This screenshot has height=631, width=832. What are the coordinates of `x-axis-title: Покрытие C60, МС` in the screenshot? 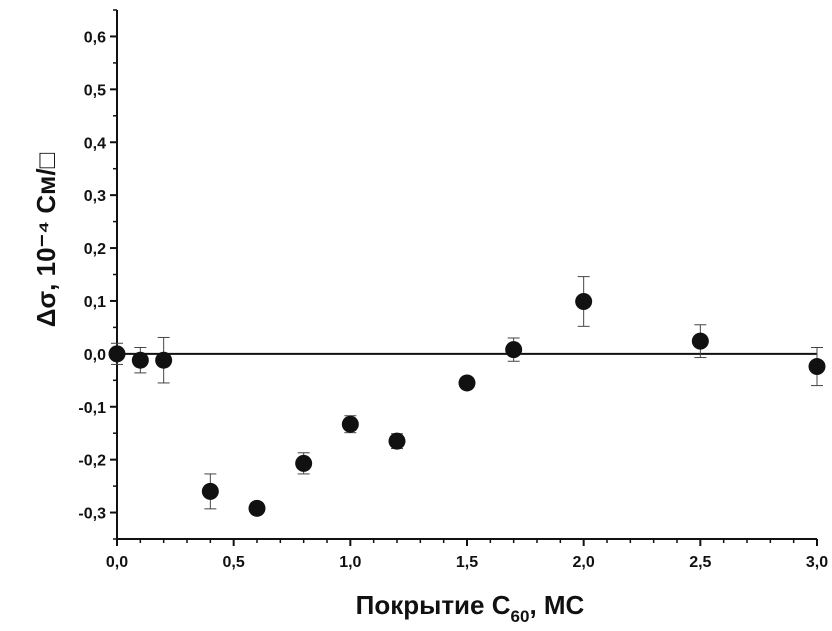 It's located at (470, 608).